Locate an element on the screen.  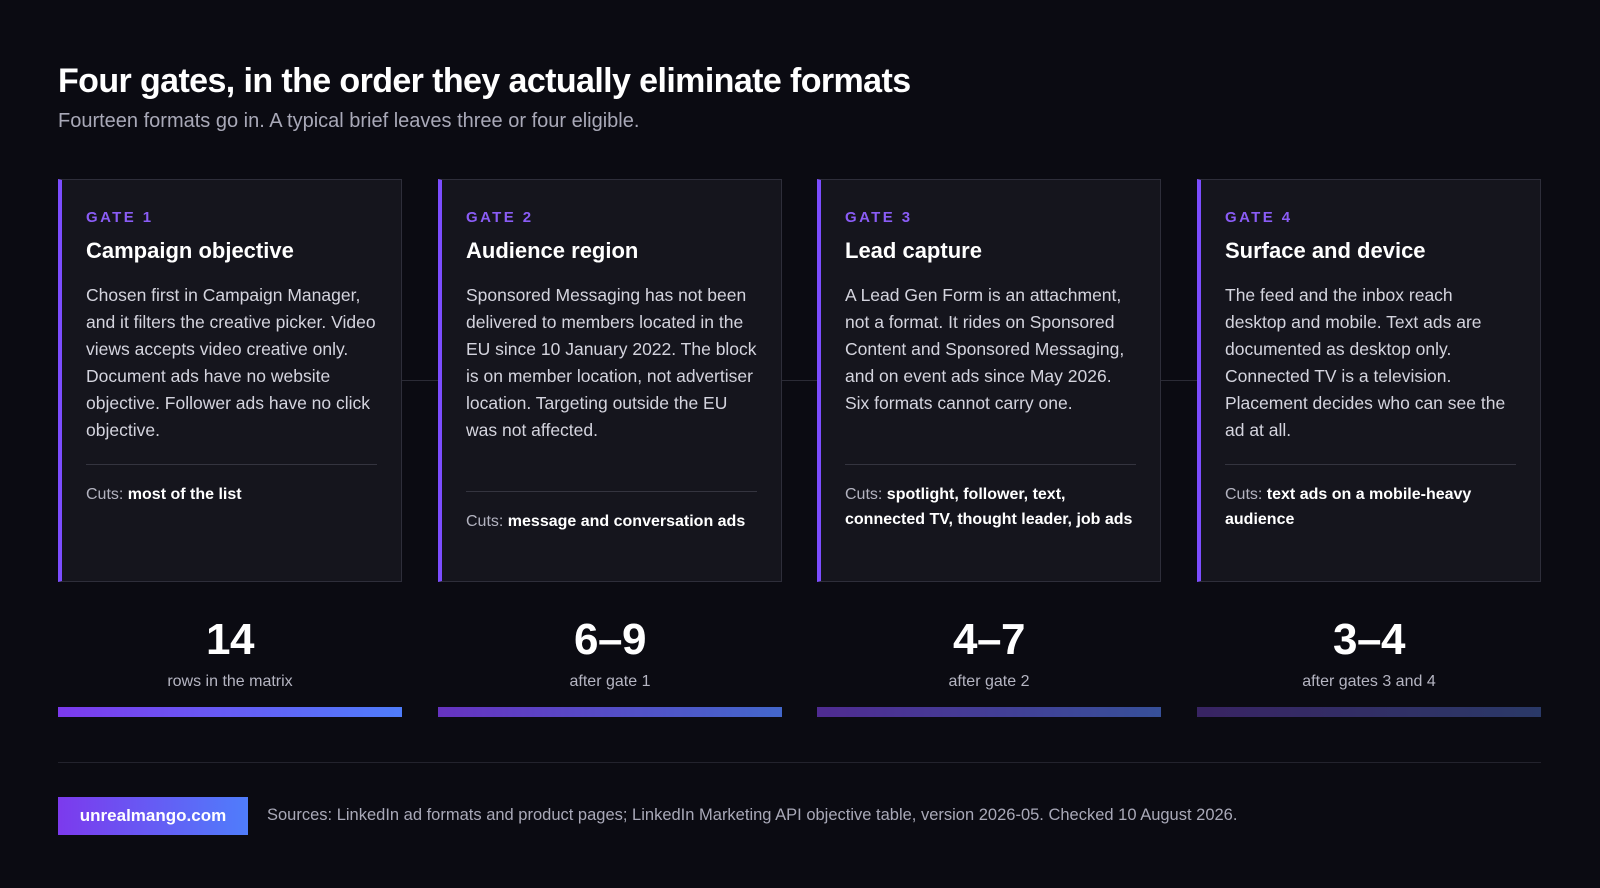
footer-divider is located at coordinates (799, 762).